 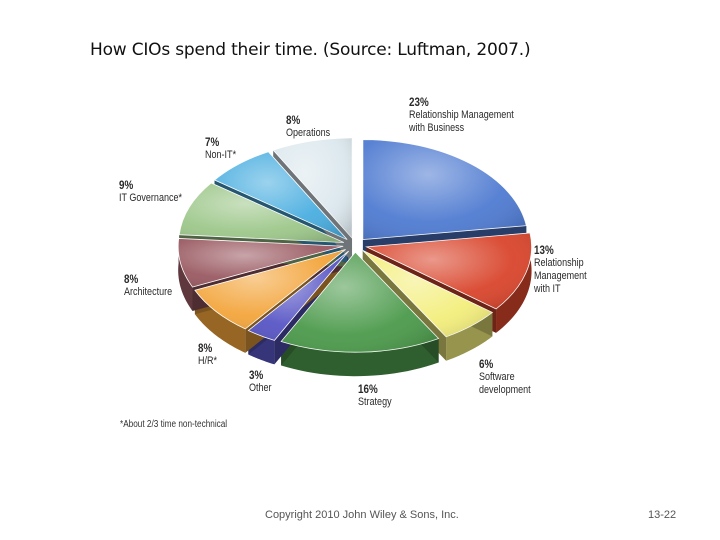 I want to click on slice-percent: 23%, so click(x=419, y=102).